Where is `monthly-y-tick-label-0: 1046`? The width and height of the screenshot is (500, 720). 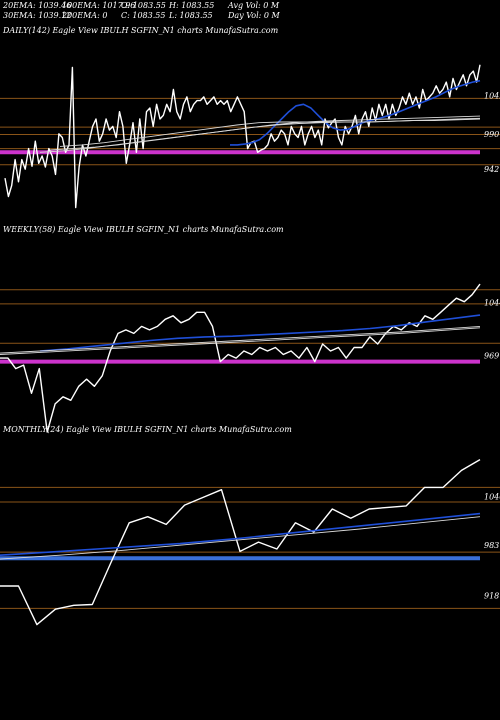
monthly-y-tick-label-0: 1046 is located at coordinates (492, 497).